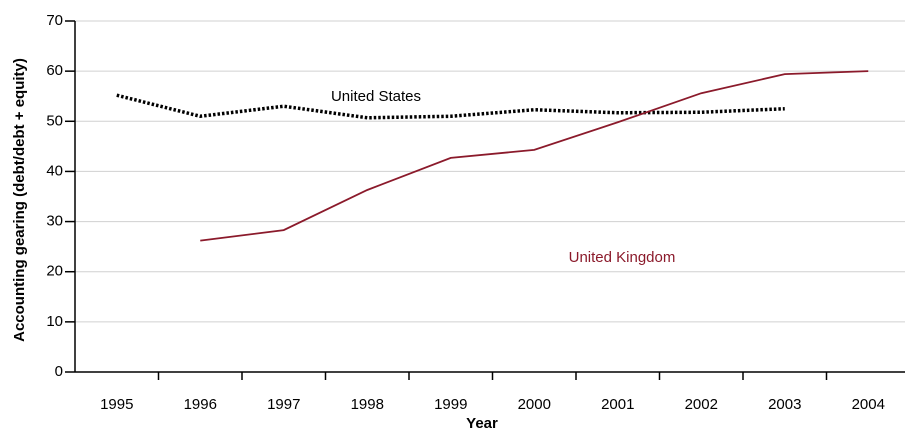 The width and height of the screenshot is (905, 432). I want to click on x-tick-label: 2002, so click(701, 404).